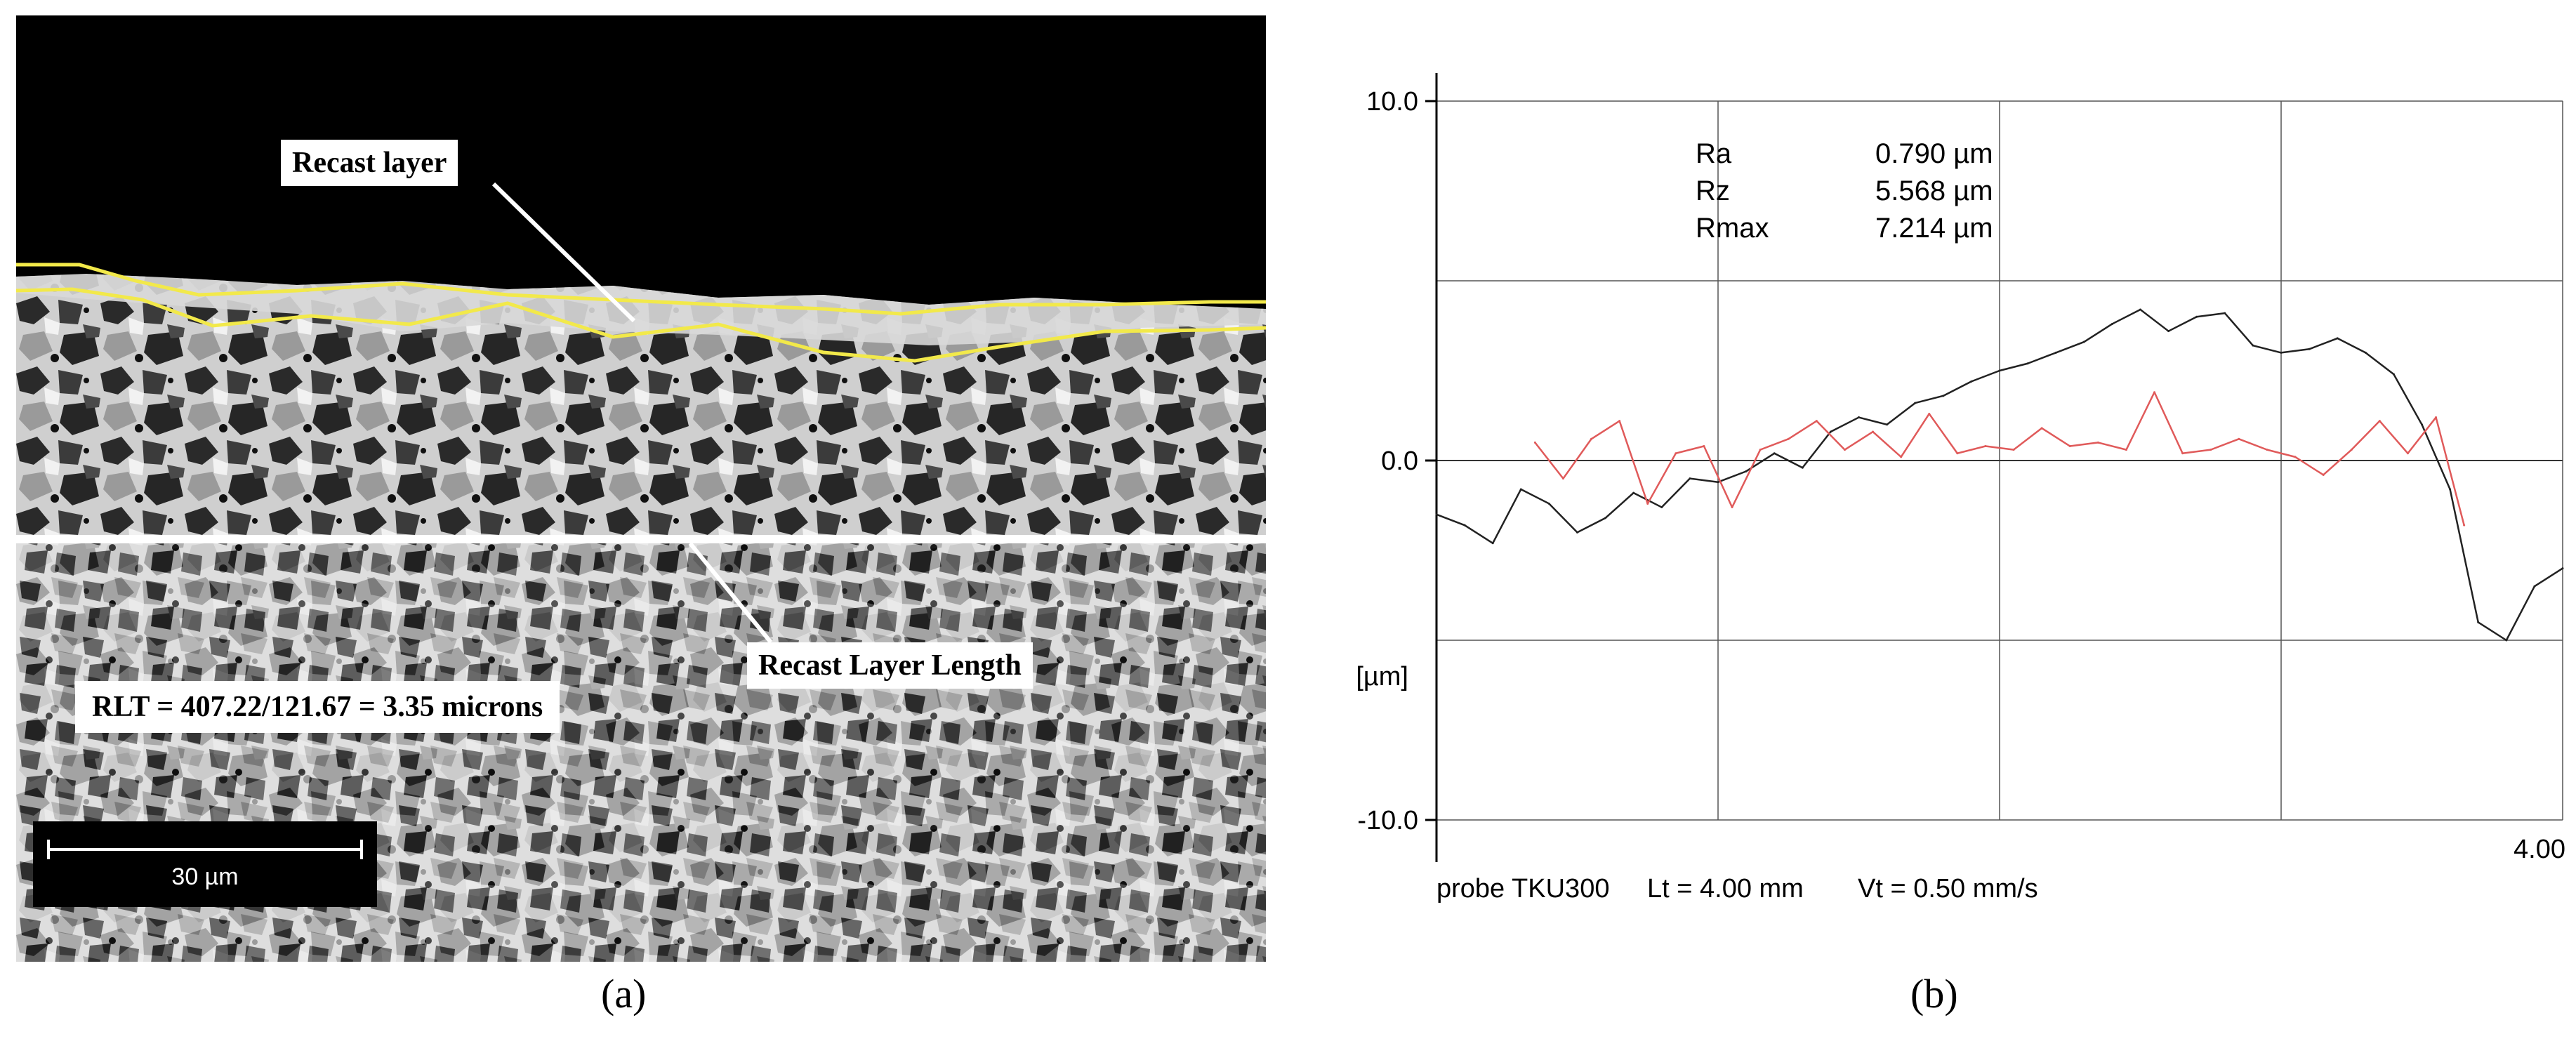 The width and height of the screenshot is (2576, 1046). I want to click on footer-probe: probe TKU300, so click(1523, 888).